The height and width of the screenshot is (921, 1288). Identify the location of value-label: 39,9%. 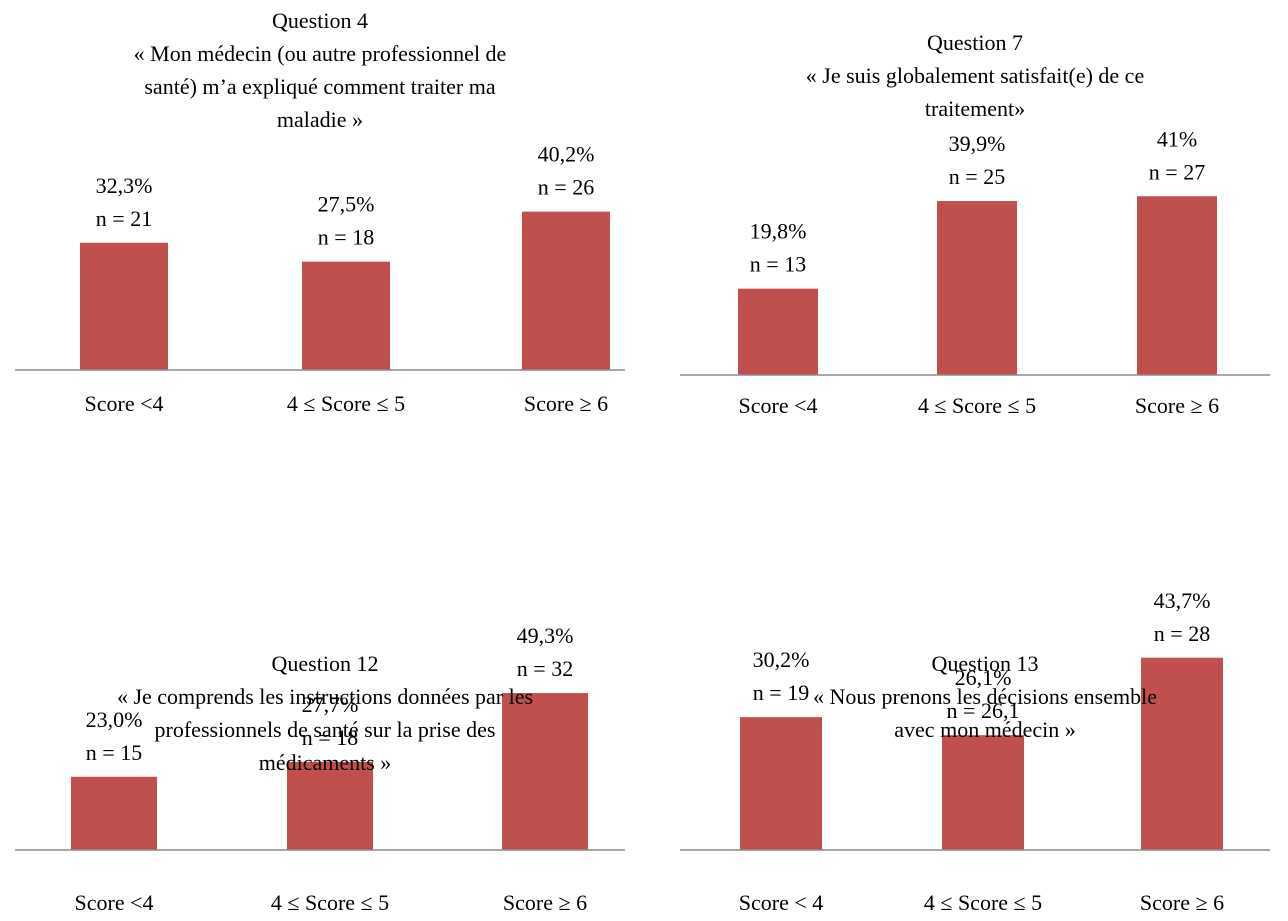
(977, 143).